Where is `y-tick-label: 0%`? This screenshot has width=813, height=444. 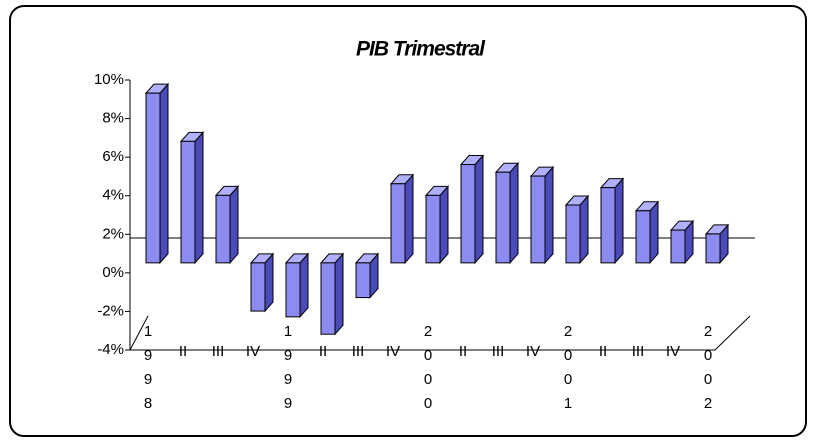
y-tick-label: 0% is located at coordinates (113, 272).